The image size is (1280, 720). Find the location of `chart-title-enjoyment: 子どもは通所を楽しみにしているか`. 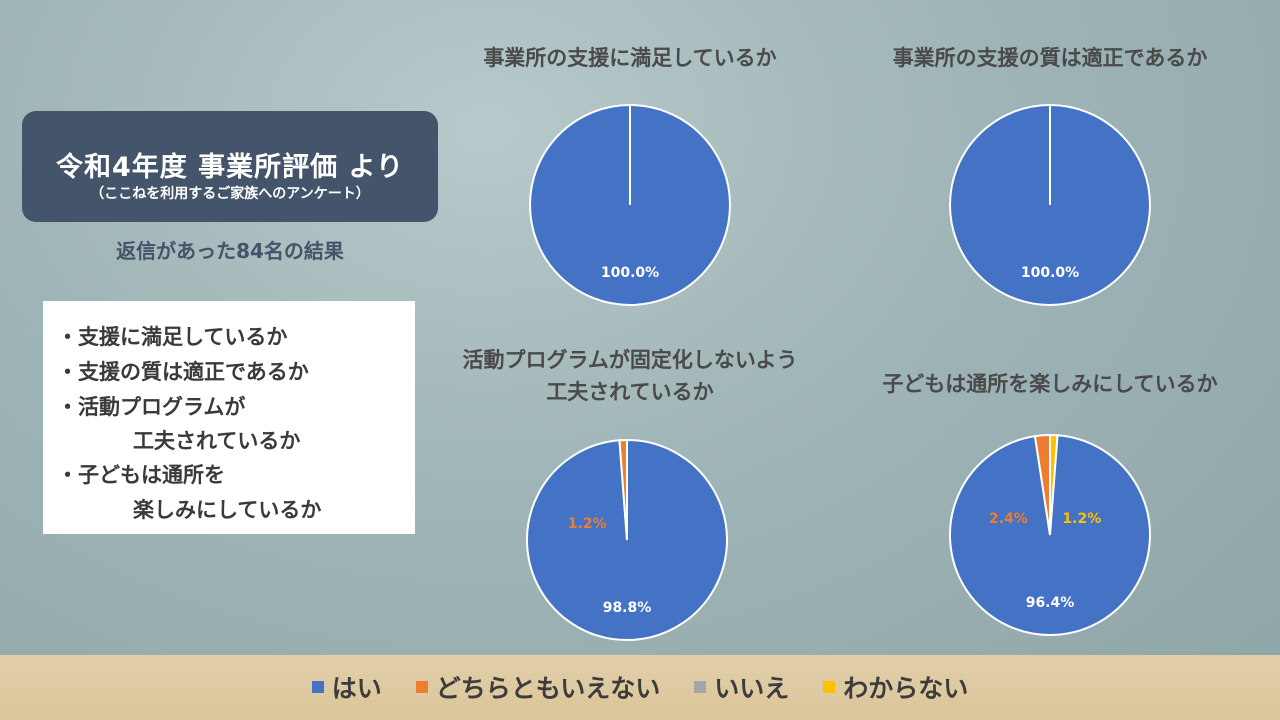

chart-title-enjoyment: 子どもは通所を楽しみにしているか is located at coordinates (1050, 384).